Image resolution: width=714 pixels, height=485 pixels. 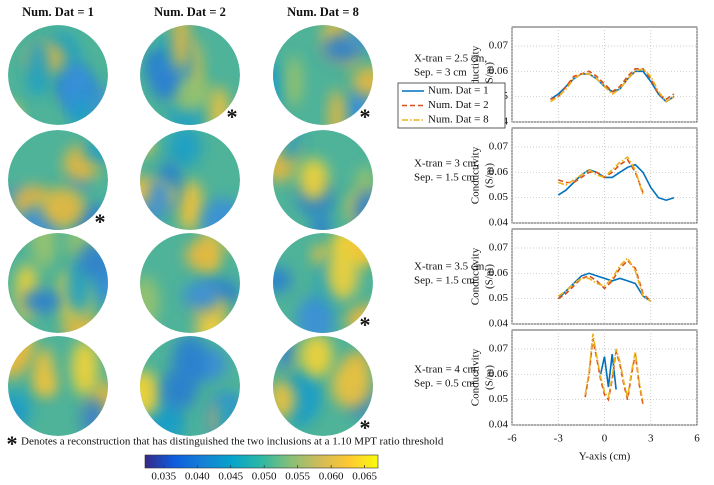 What do you see at coordinates (364, 477) in the screenshot?
I see `colorbar-tick-label: 0.065` at bounding box center [364, 477].